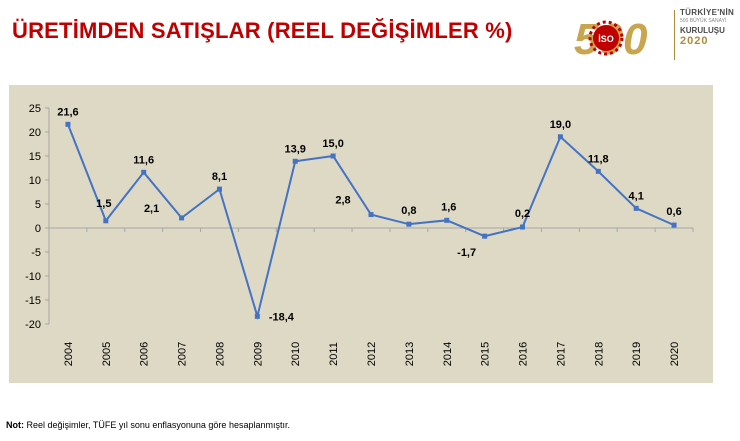 The height and width of the screenshot is (441, 740). I want to click on x-tick-label: 2010, so click(296, 354).